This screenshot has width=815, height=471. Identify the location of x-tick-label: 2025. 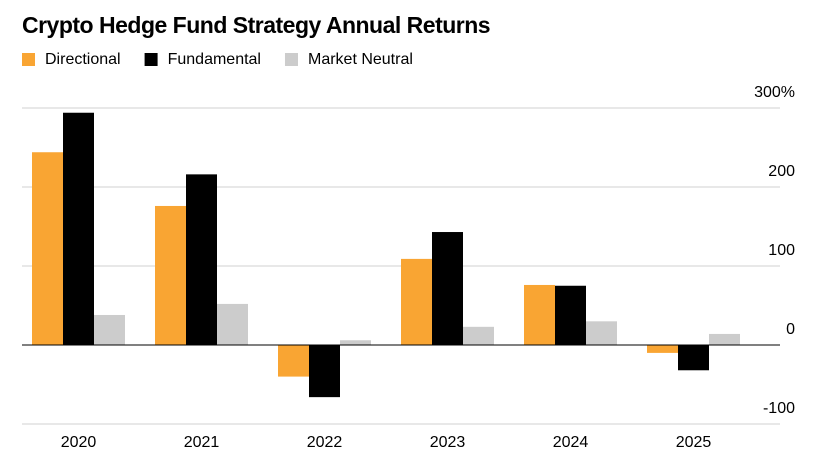
(694, 442).